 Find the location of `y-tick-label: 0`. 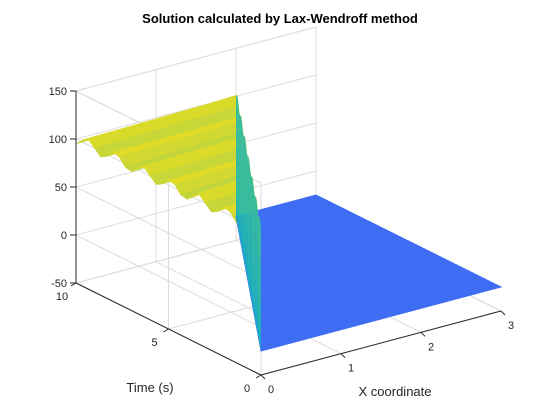

y-tick-label: 0 is located at coordinates (247, 389).